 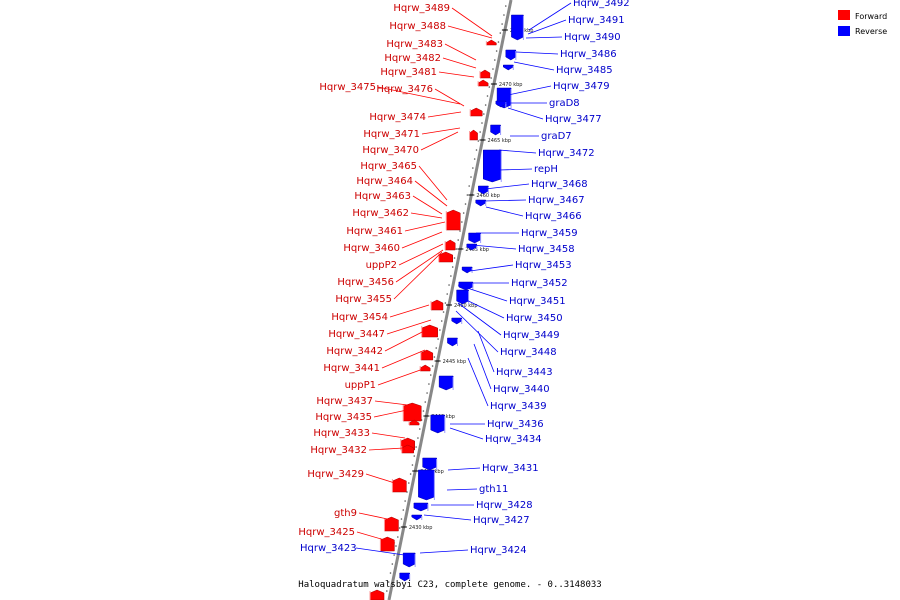 What do you see at coordinates (596, 20) in the screenshot?
I see `reverse-gene-label: Hqrw_3491` at bounding box center [596, 20].